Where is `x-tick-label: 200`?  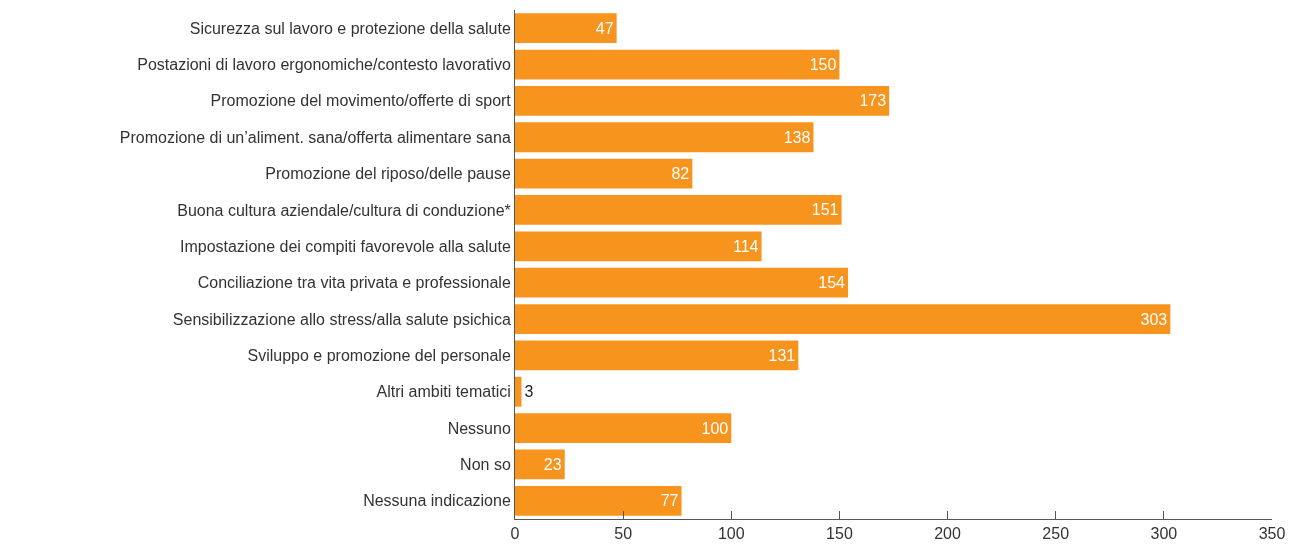
x-tick-label: 200 is located at coordinates (948, 534).